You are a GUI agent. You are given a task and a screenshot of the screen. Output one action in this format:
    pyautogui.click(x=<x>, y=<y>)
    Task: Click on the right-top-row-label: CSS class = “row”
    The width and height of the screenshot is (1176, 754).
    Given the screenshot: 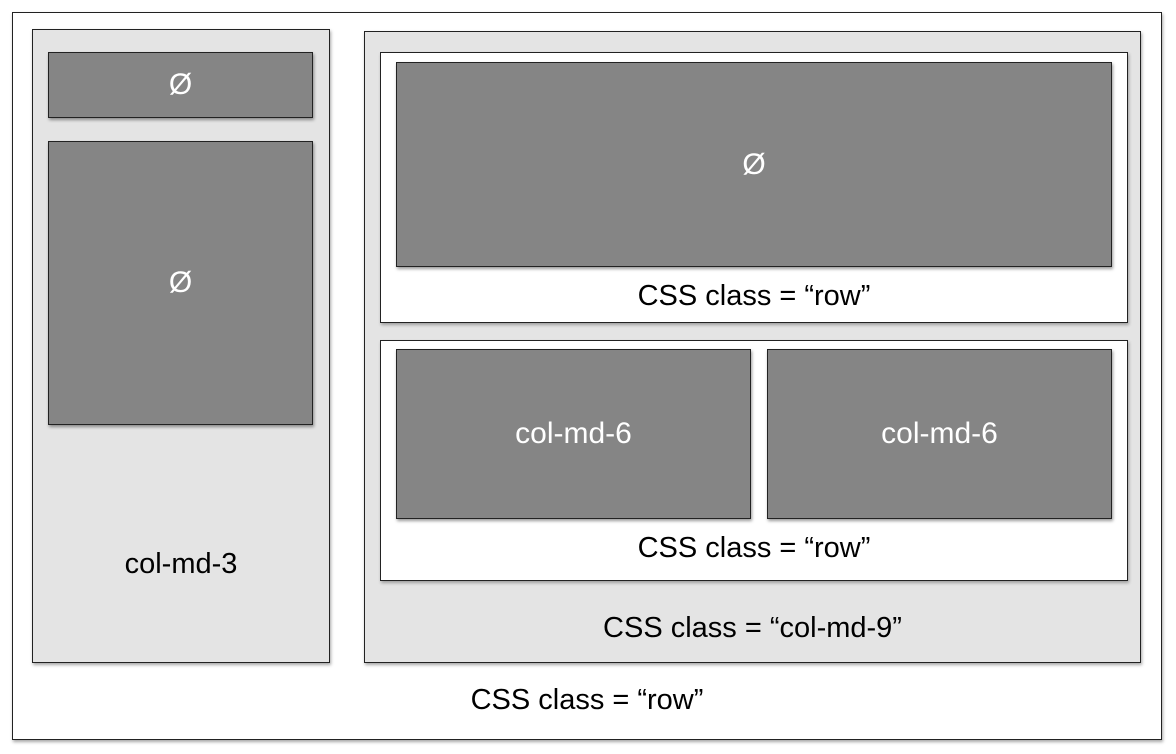 What is the action you would take?
    pyautogui.click(x=754, y=296)
    